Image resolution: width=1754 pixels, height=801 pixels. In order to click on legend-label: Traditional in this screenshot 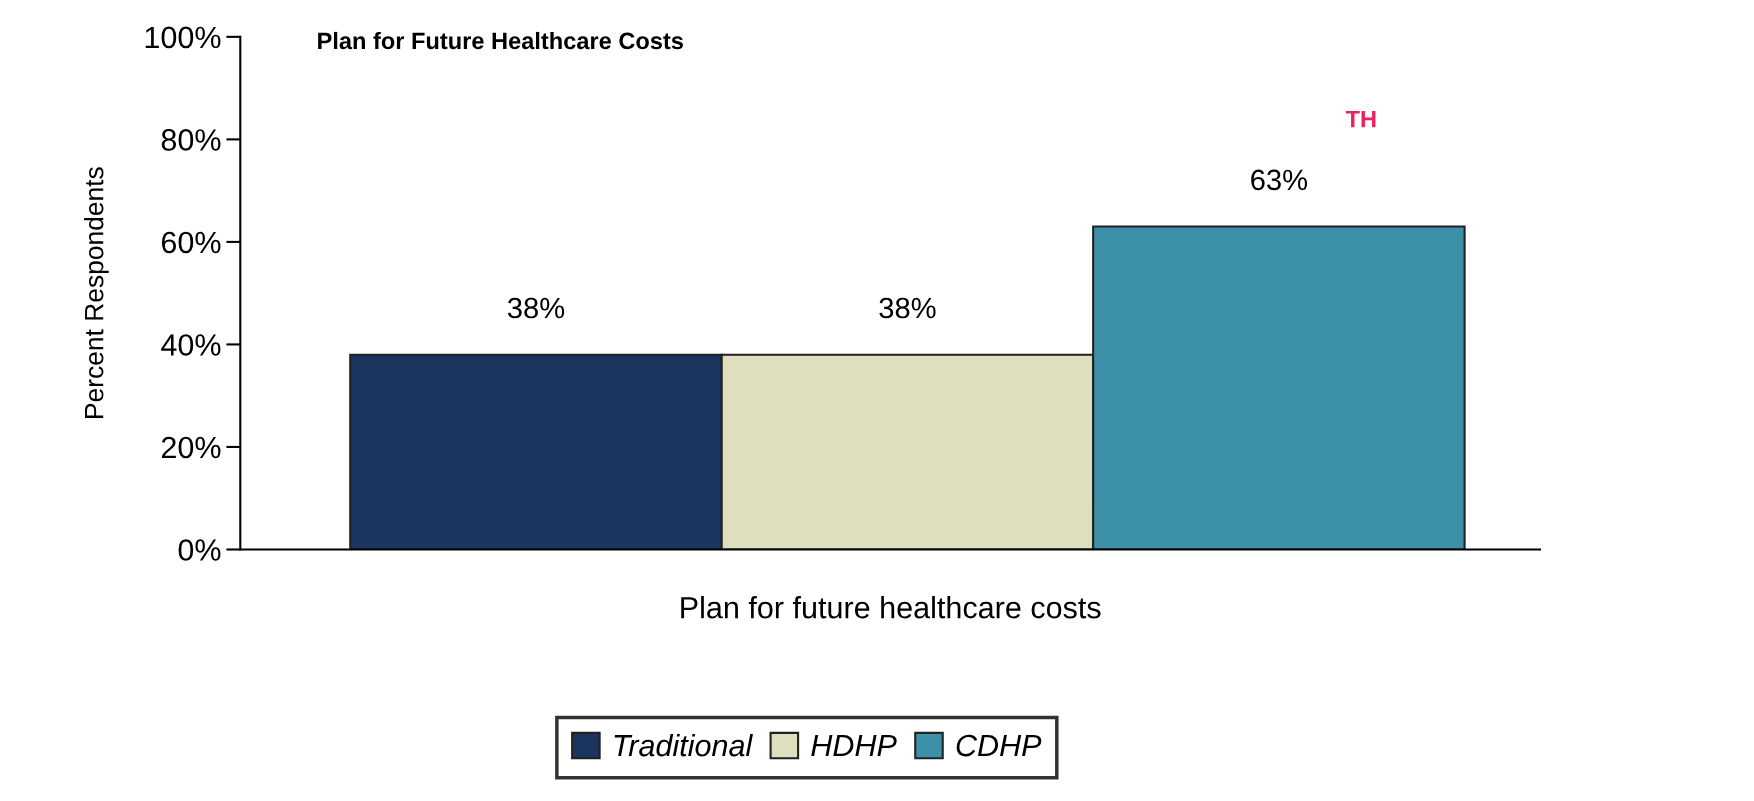, I will do `click(683, 745)`.